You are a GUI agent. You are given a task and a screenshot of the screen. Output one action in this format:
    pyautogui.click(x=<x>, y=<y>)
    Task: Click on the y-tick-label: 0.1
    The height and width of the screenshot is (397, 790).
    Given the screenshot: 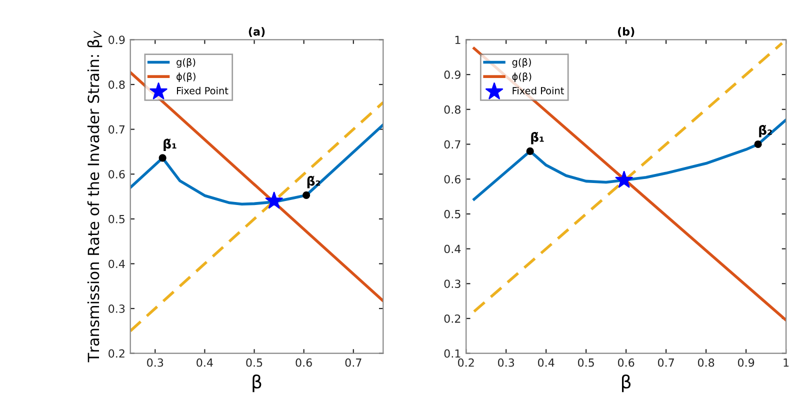 What is the action you would take?
    pyautogui.click(x=452, y=353)
    